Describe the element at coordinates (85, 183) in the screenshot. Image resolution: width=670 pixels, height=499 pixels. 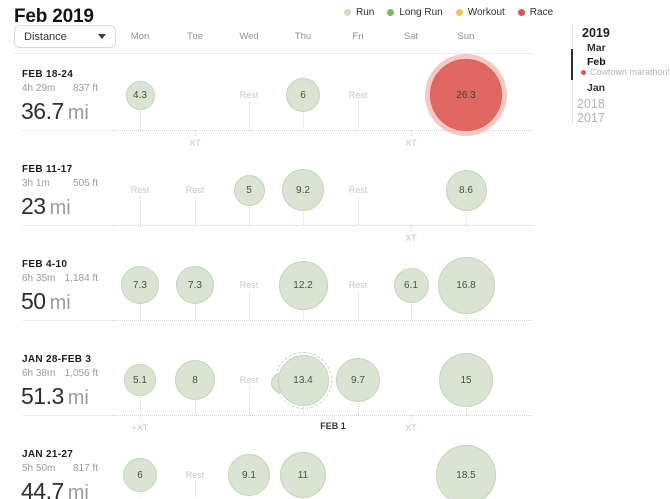
I see `week-elevation: 505 ft` at that location.